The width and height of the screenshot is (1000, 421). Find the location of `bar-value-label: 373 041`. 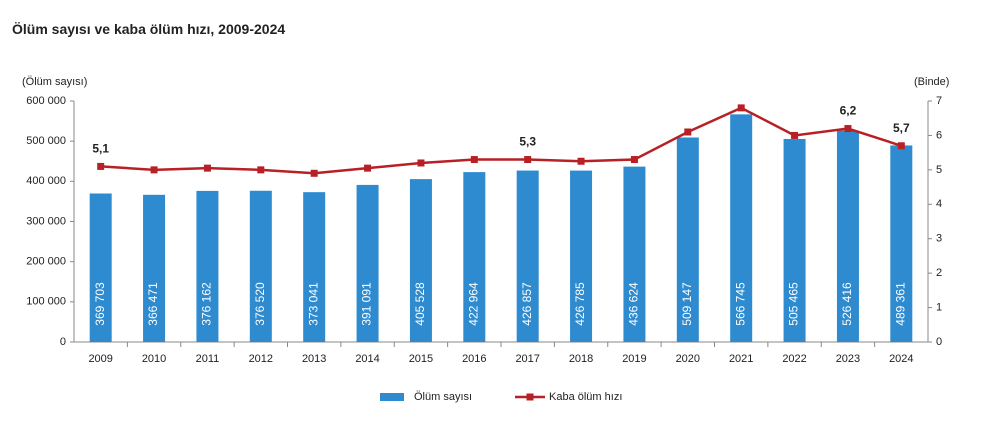

bar-value-label: 373 041 is located at coordinates (313, 304).